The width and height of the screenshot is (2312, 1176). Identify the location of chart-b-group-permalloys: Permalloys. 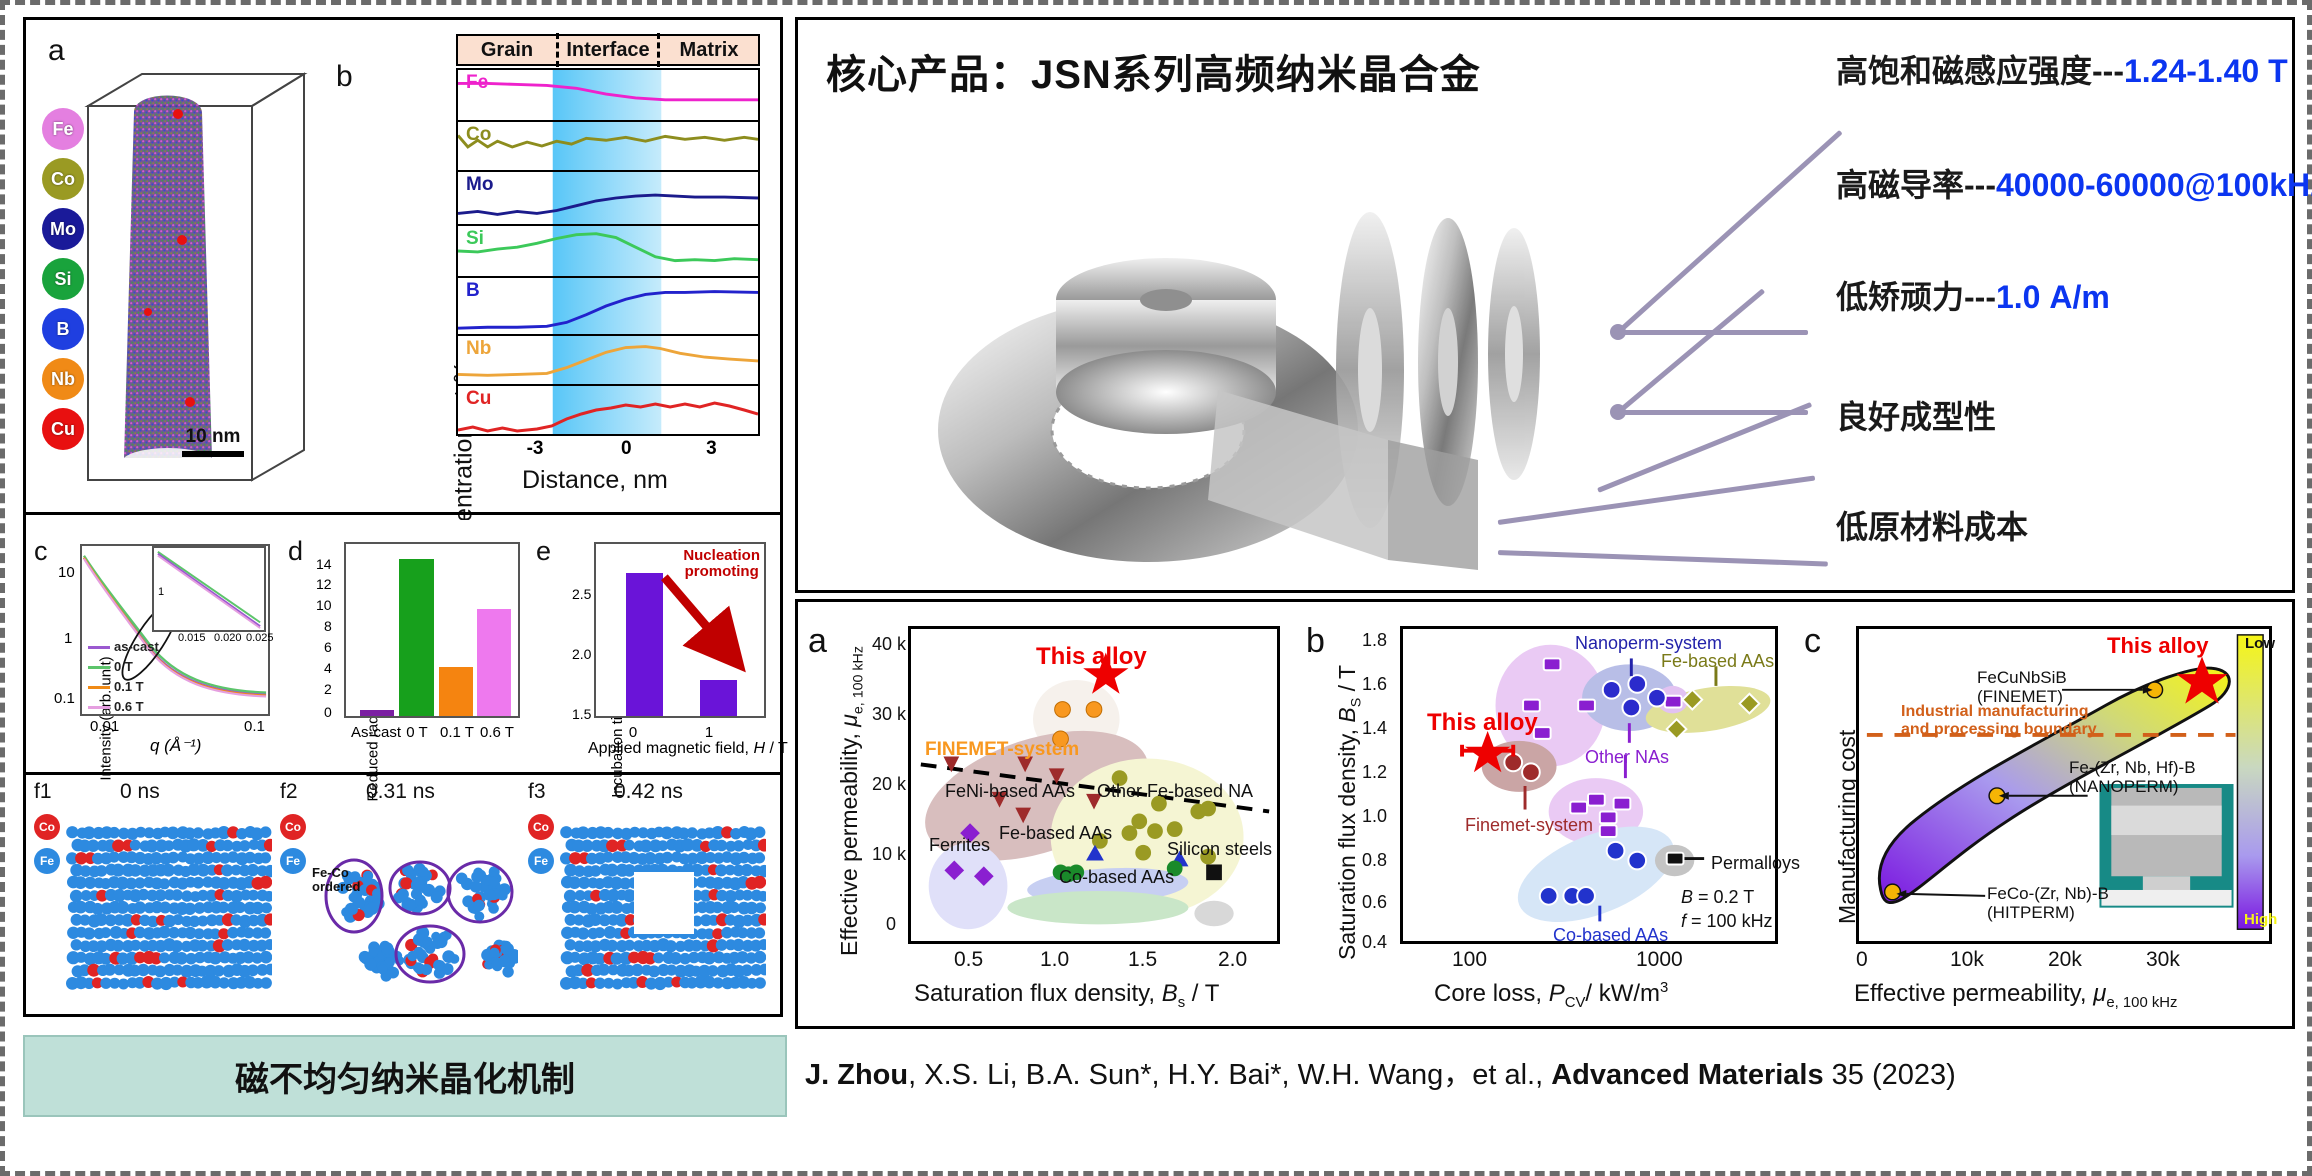
(1756, 863).